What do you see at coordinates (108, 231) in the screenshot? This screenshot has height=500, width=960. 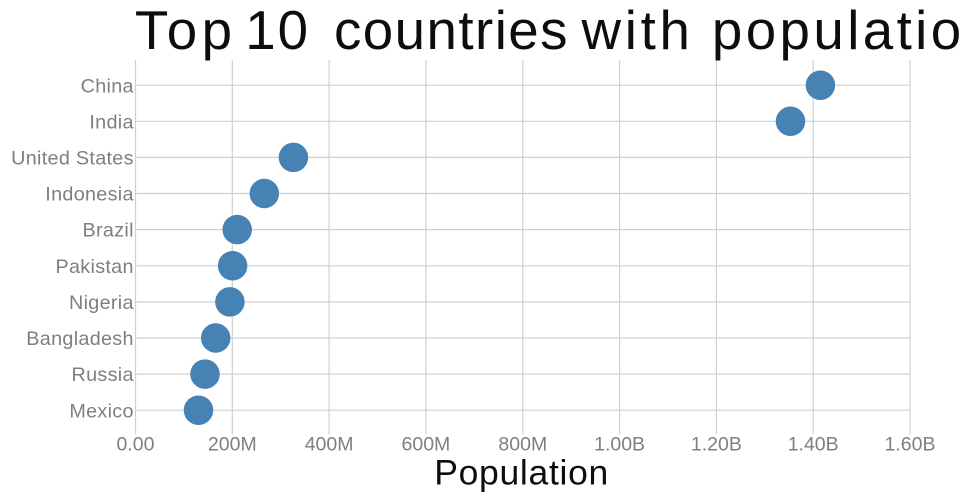 I see `svg-text: Brazil` at bounding box center [108, 231].